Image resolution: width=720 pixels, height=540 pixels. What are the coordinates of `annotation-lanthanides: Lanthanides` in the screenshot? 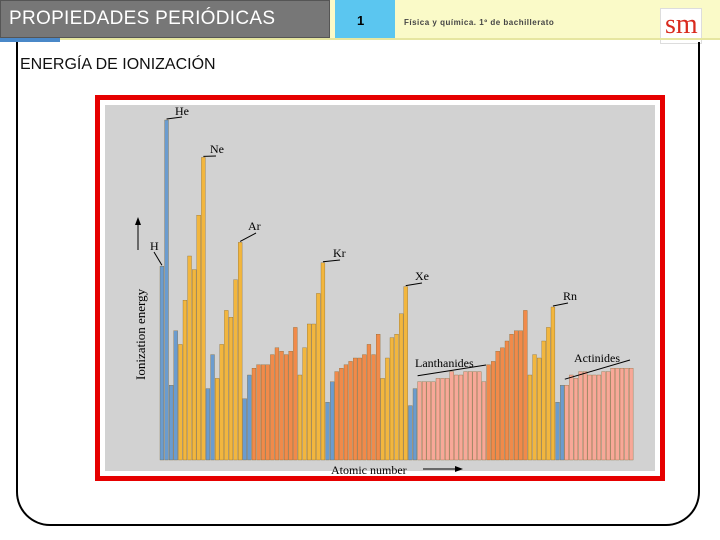 It's located at (444, 363).